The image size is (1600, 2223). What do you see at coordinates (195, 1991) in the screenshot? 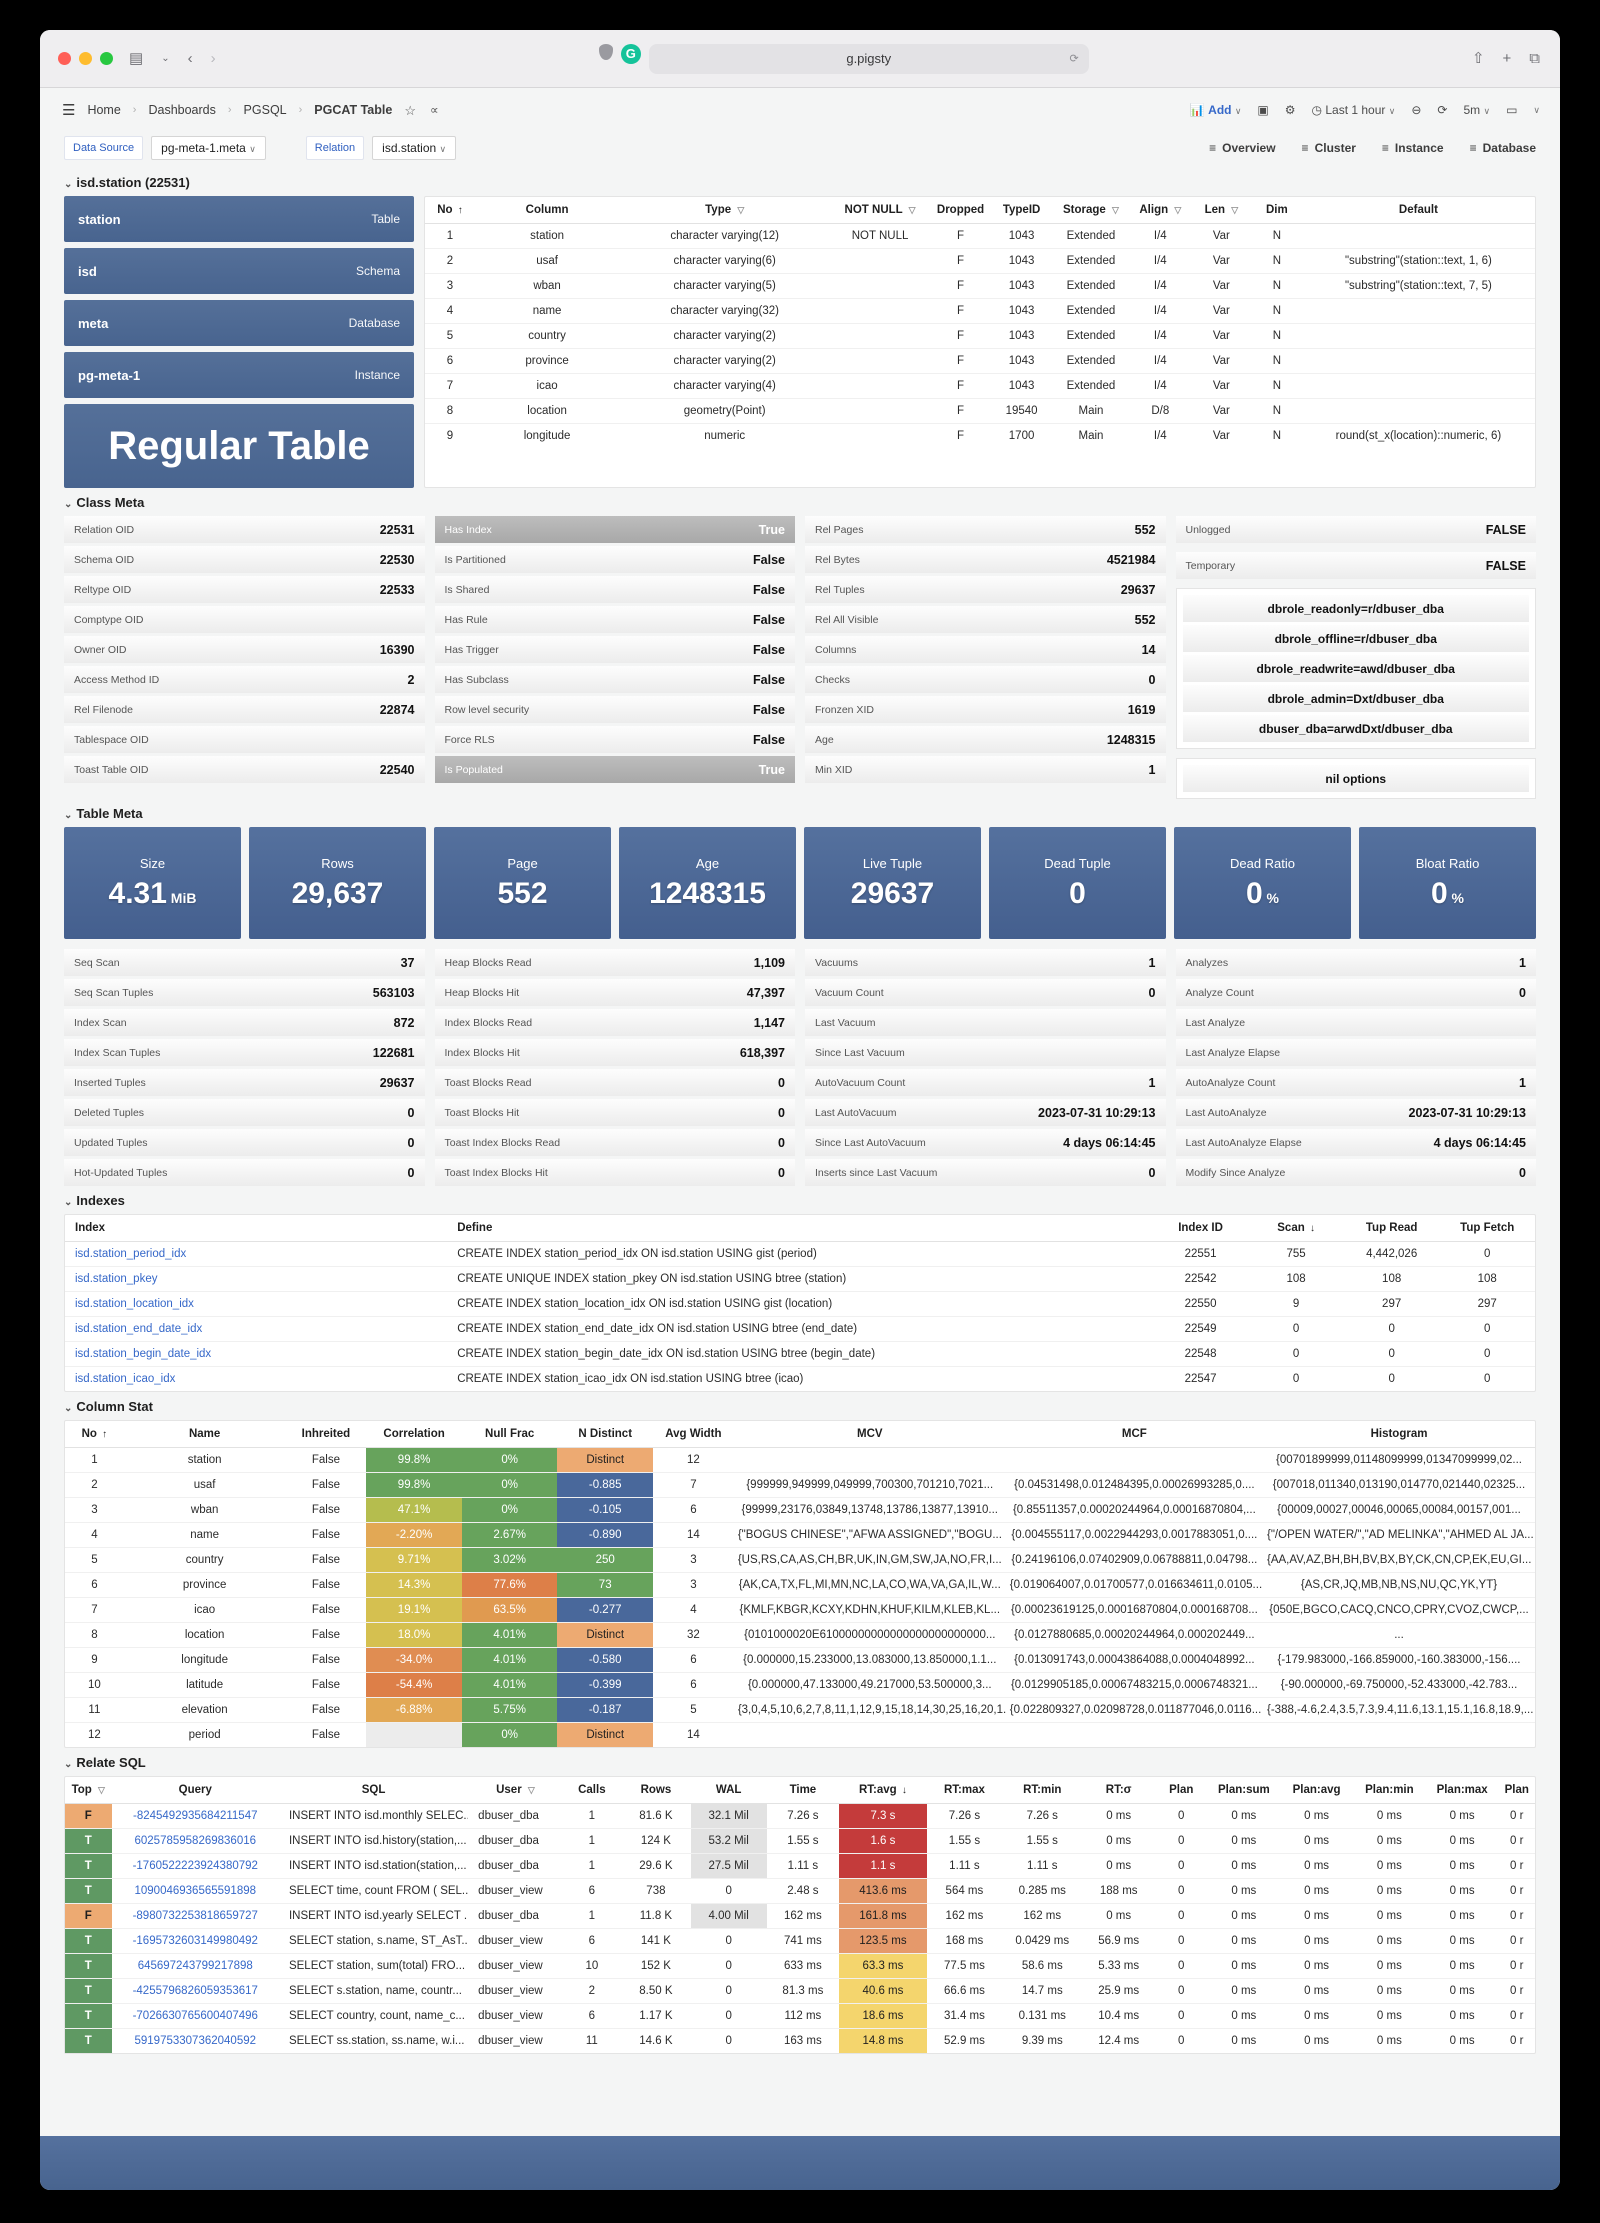
I see `query-link: -4255796826059353617` at bounding box center [195, 1991].